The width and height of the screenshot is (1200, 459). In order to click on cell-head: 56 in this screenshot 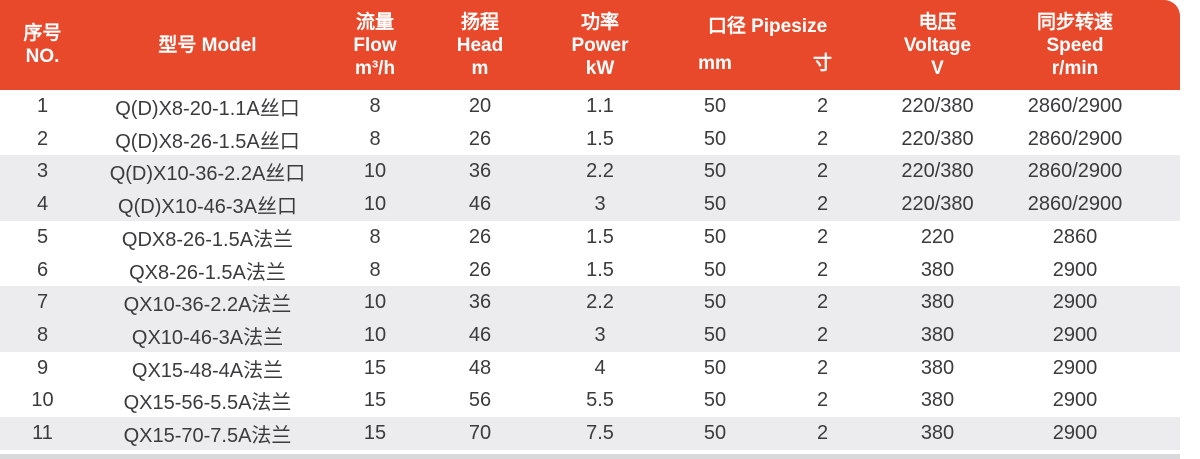, I will do `click(480, 400)`.